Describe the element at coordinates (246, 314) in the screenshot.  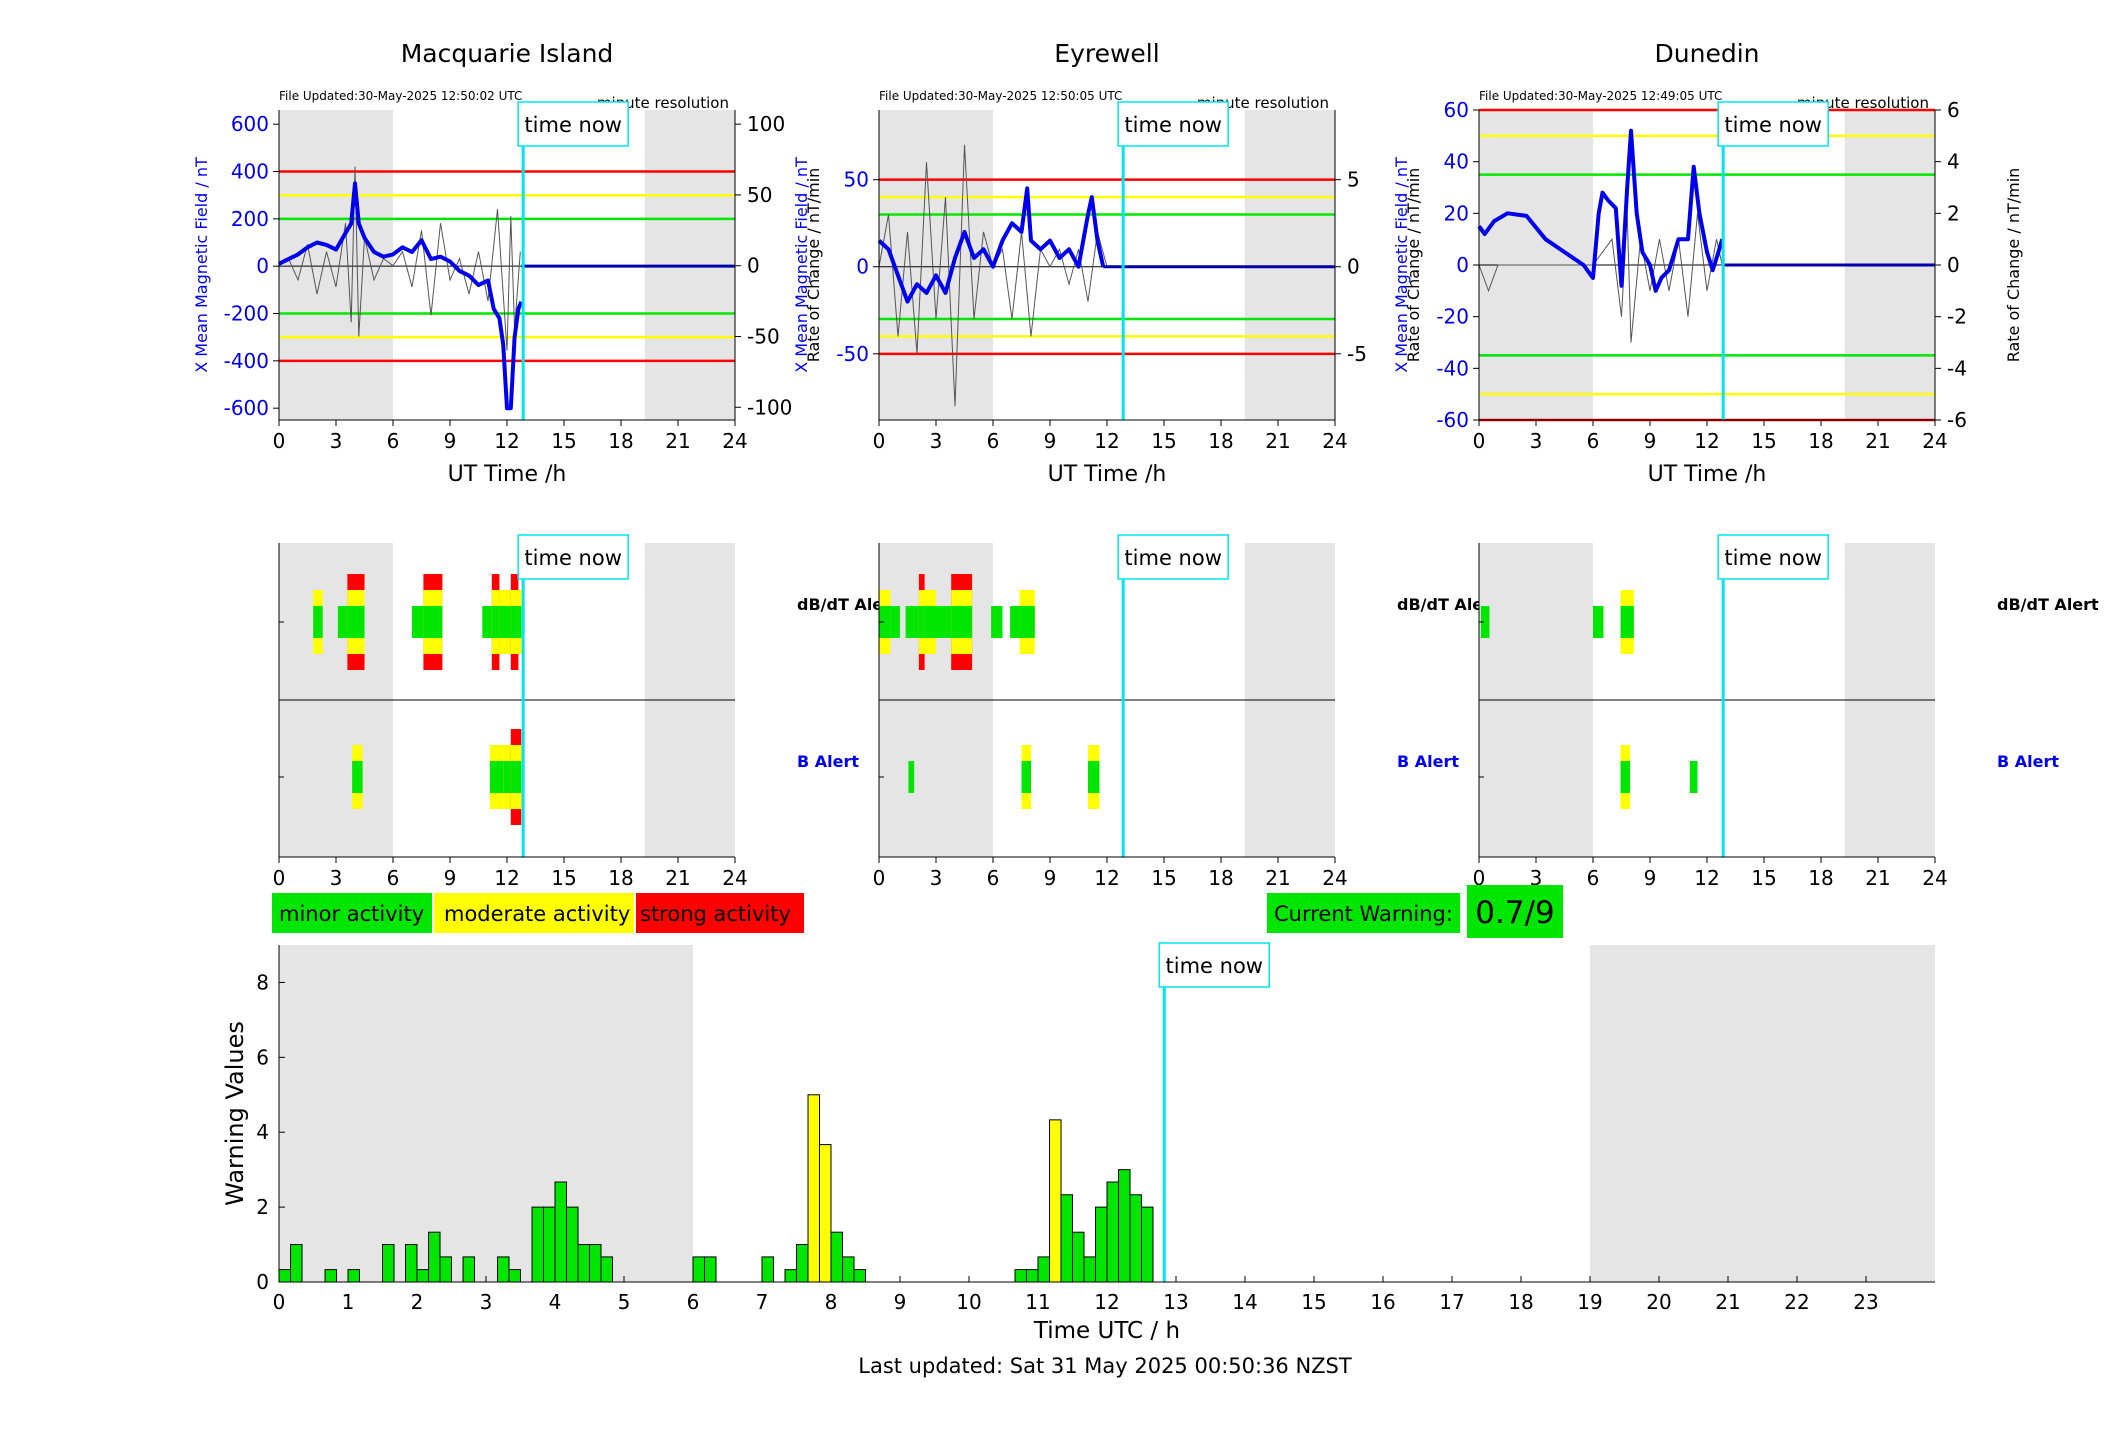
I see `y-tick-label: -200` at that location.